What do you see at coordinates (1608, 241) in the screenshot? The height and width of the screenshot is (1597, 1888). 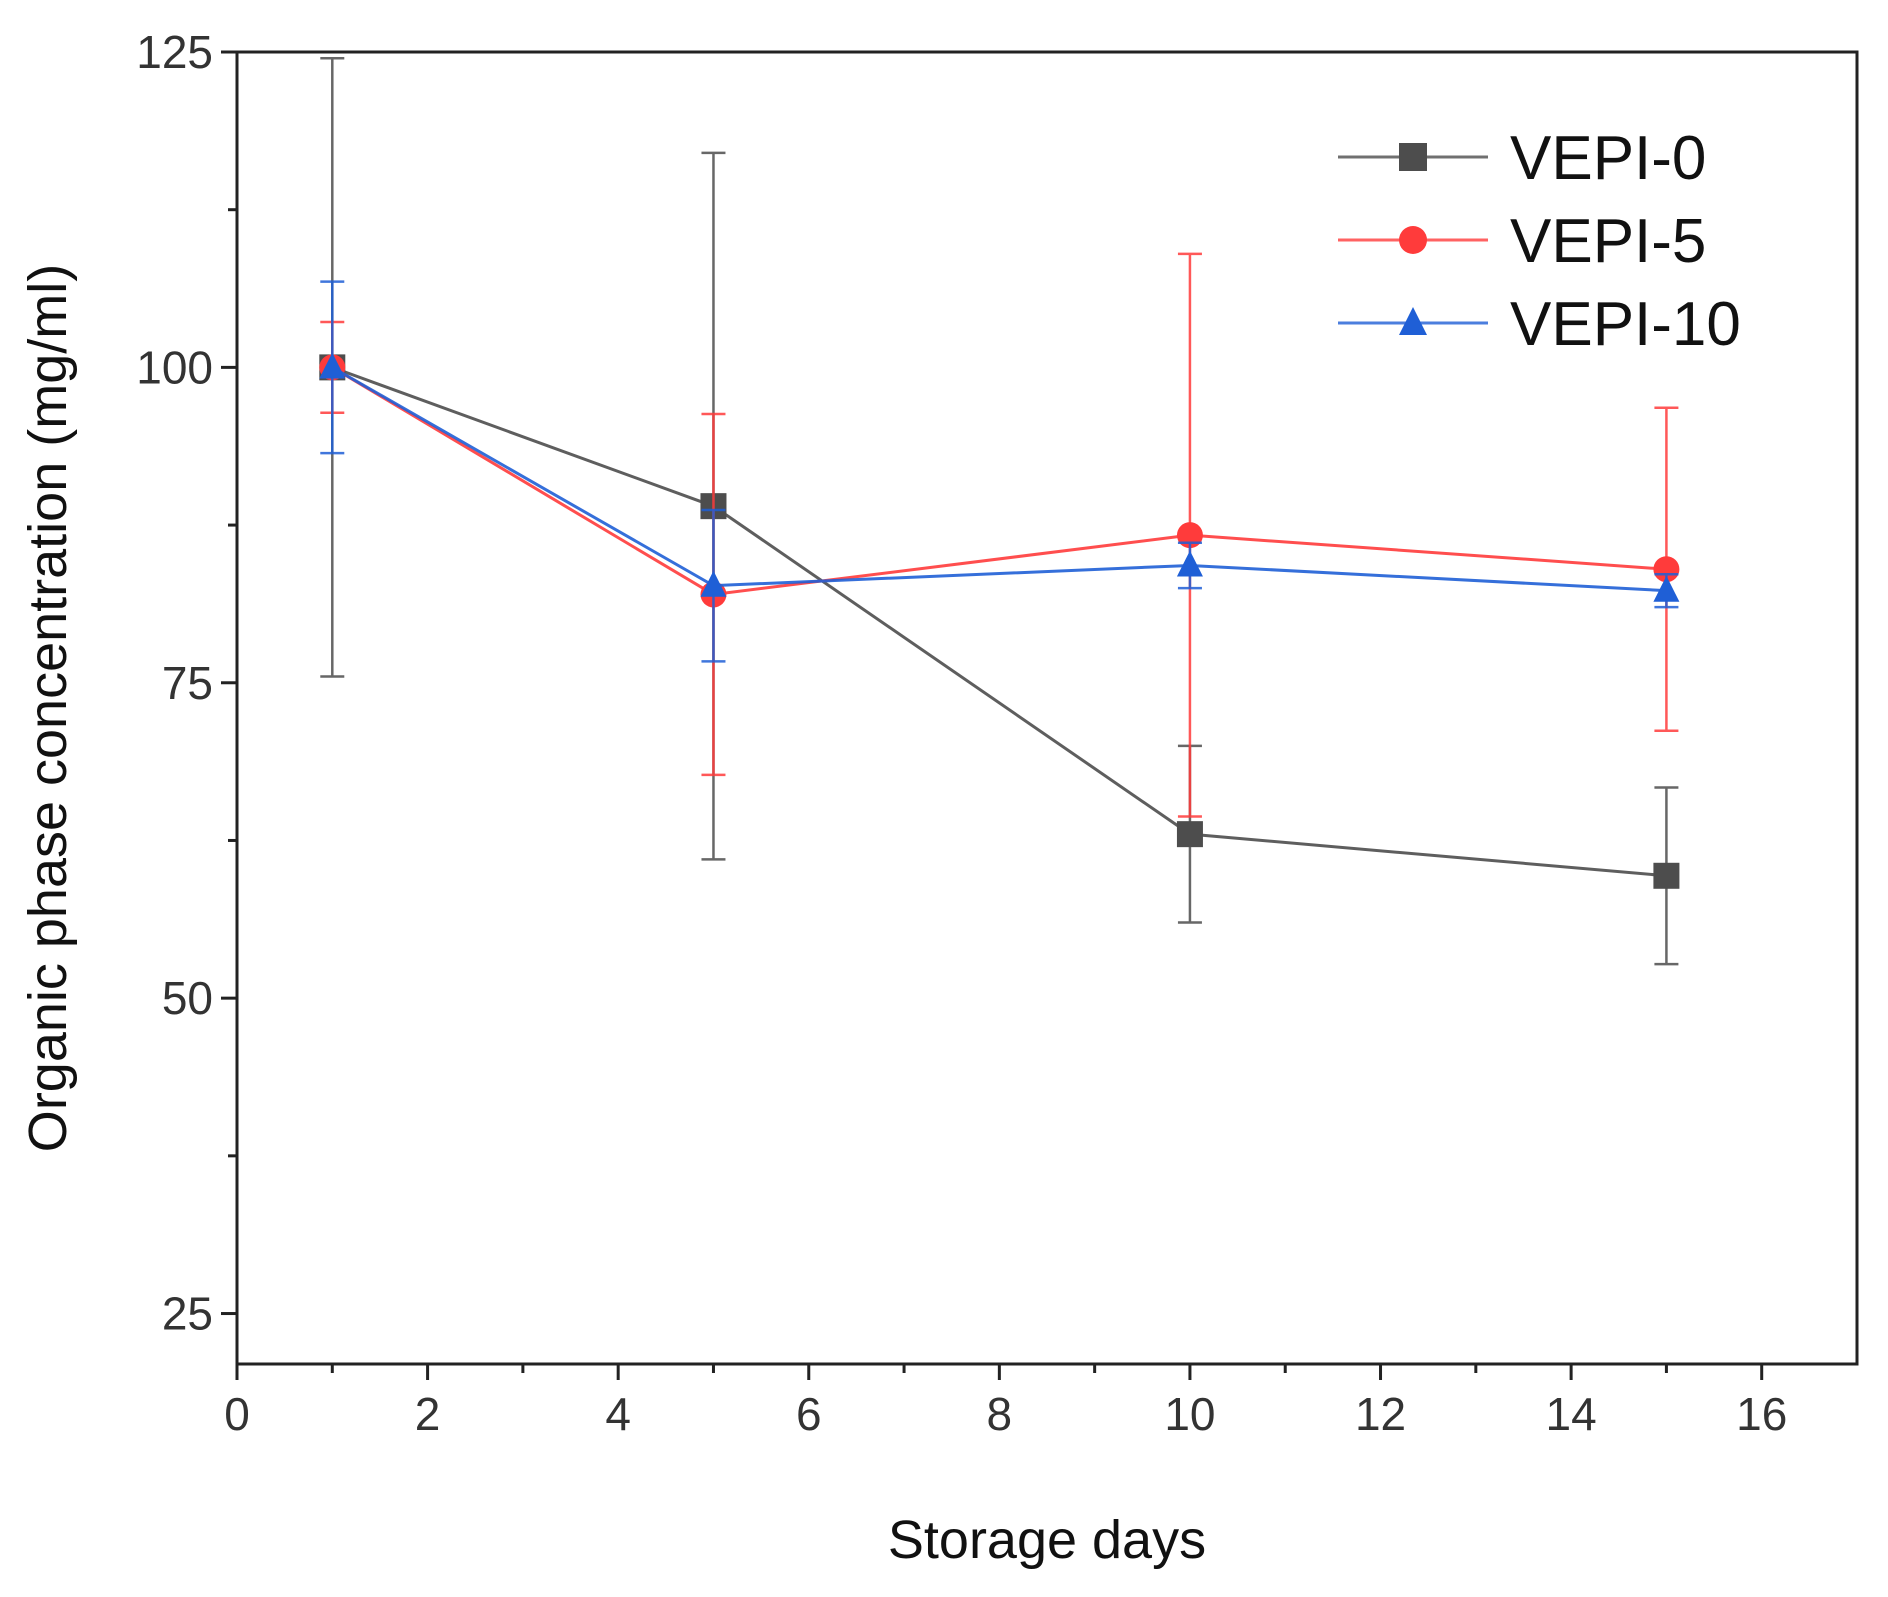 I see `legend-label: VEPI-5` at bounding box center [1608, 241].